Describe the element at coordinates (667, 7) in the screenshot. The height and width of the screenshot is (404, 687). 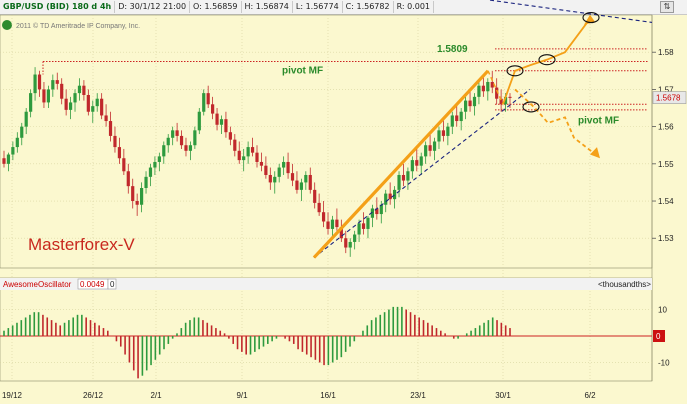
I see `resize-icon: ⇅` at that location.